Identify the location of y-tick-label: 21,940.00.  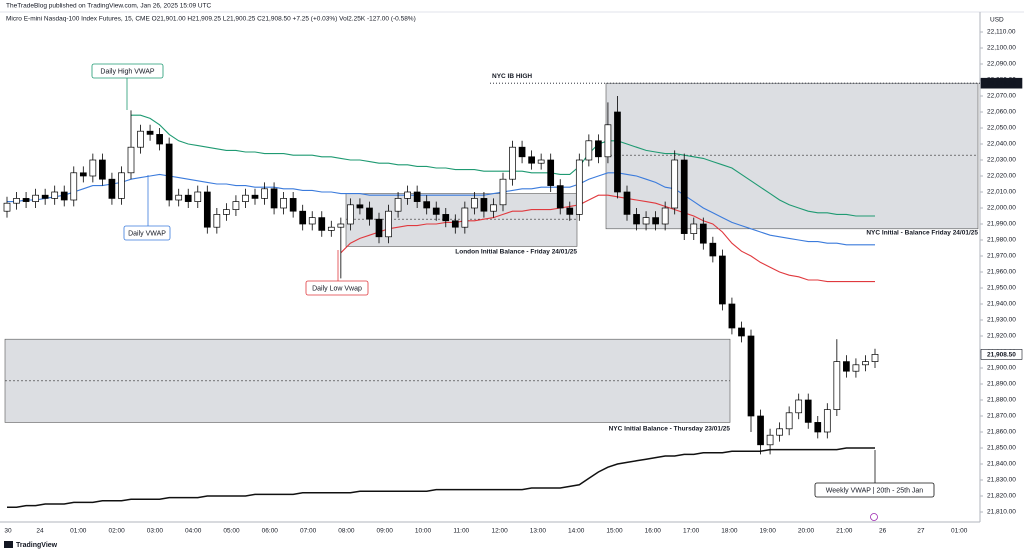
(1001, 304).